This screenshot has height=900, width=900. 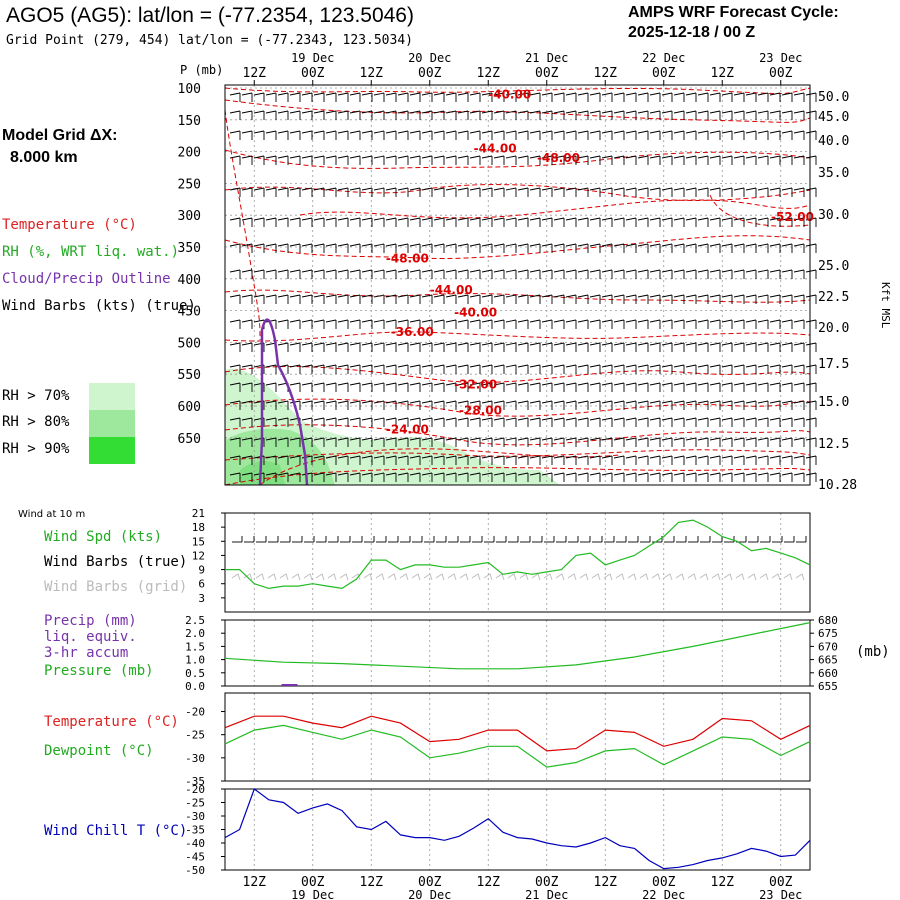 I want to click on pressure-tick-label: 300, so click(x=189, y=216).